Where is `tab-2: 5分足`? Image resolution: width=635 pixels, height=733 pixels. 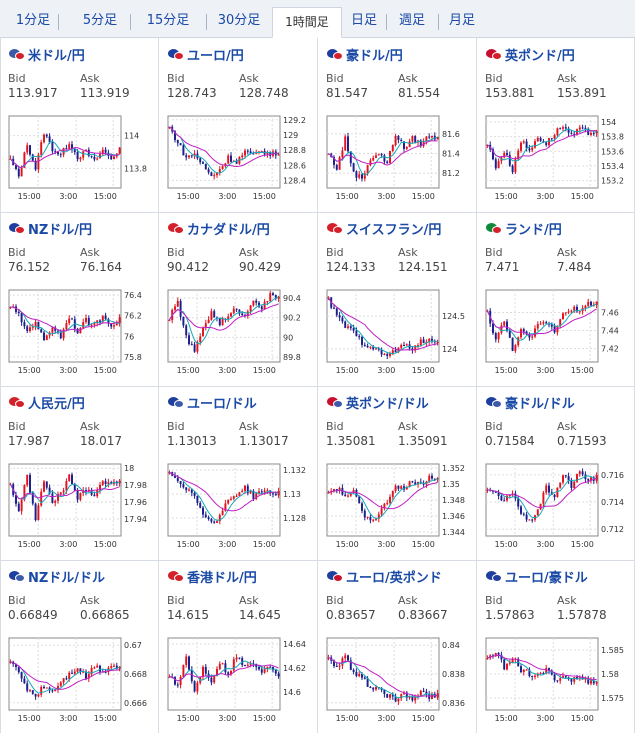 tab-2: 5分足 is located at coordinates (100, 20).